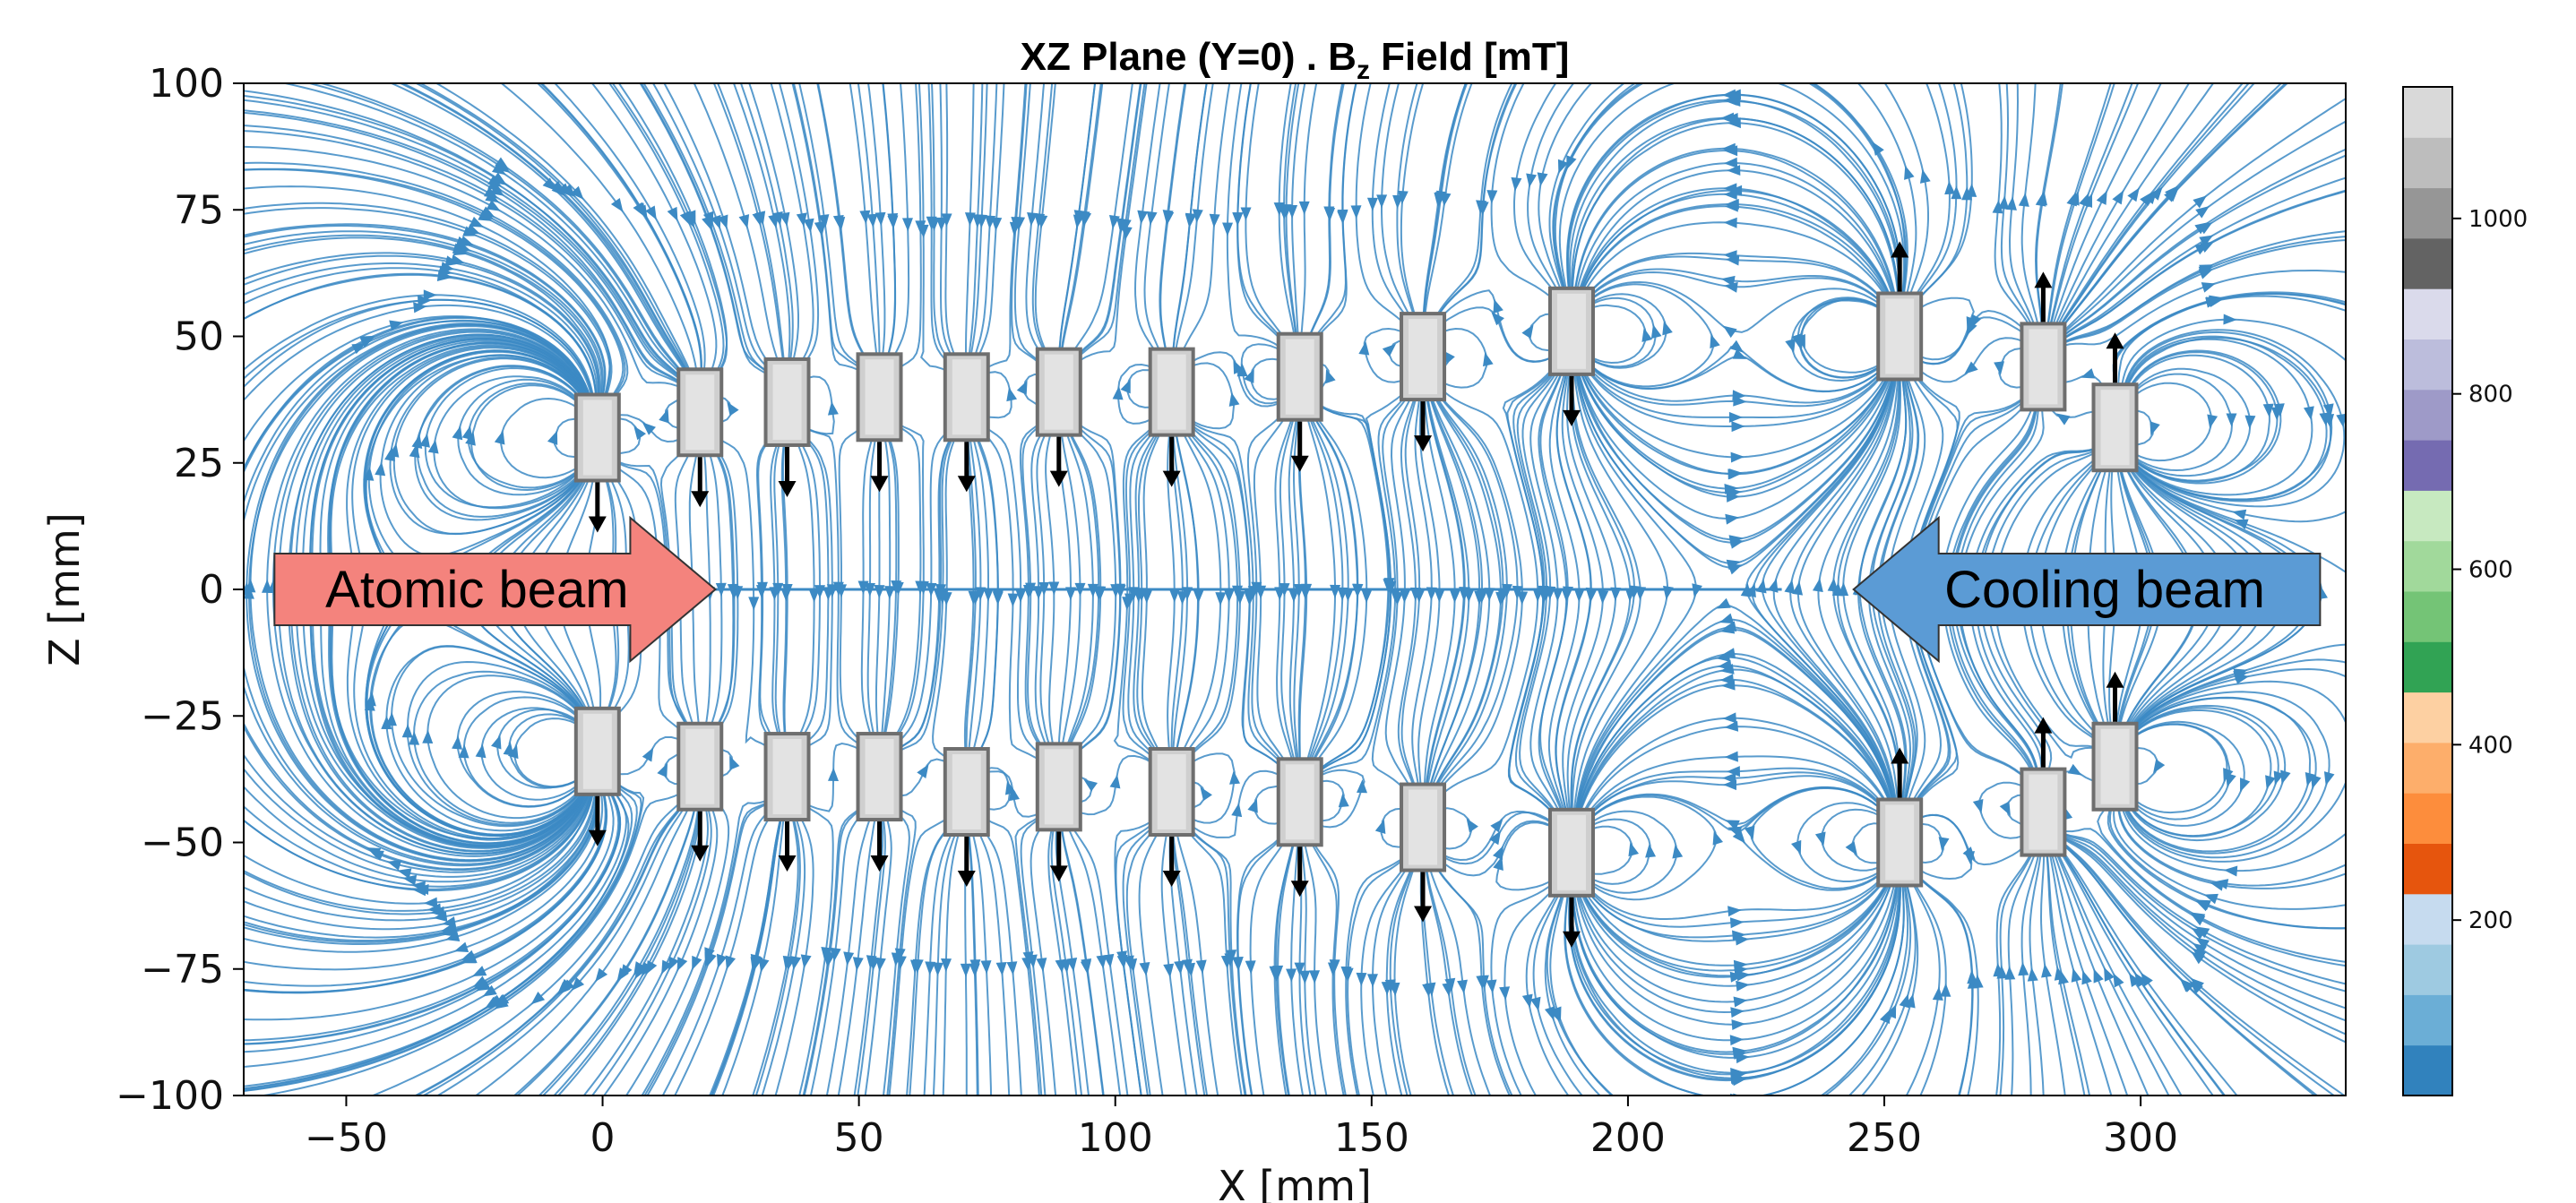 Image resolution: width=2576 pixels, height=1203 pixels. What do you see at coordinates (1295, 1182) in the screenshot?
I see `x-axis-label: X [mm]` at bounding box center [1295, 1182].